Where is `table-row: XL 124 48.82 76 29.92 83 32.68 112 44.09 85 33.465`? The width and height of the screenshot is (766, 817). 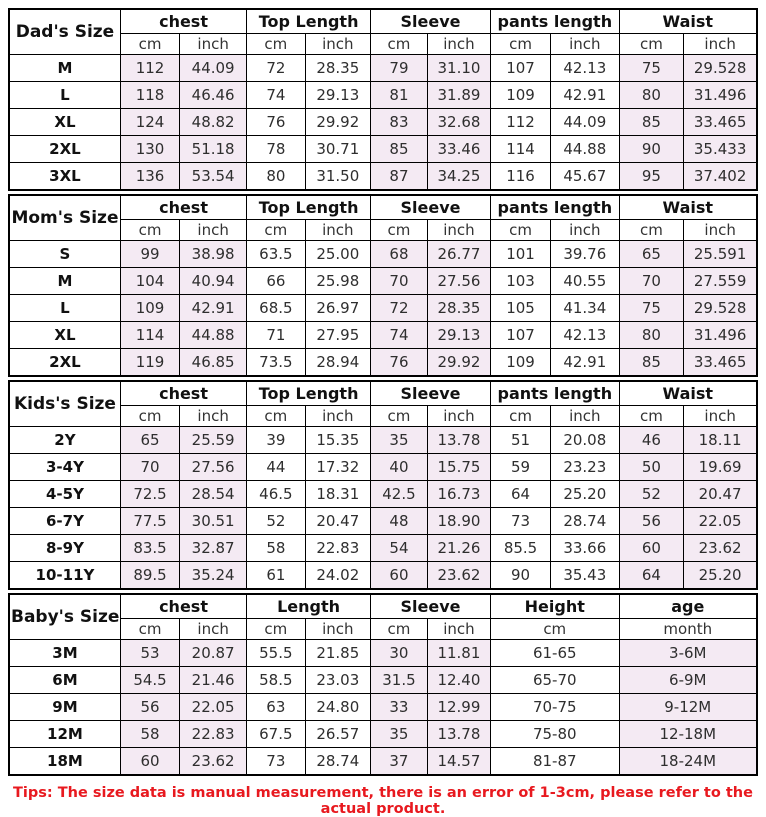 table-row: XL 124 48.82 76 29.92 83 32.68 112 44.09 85 33.465 is located at coordinates (383, 122).